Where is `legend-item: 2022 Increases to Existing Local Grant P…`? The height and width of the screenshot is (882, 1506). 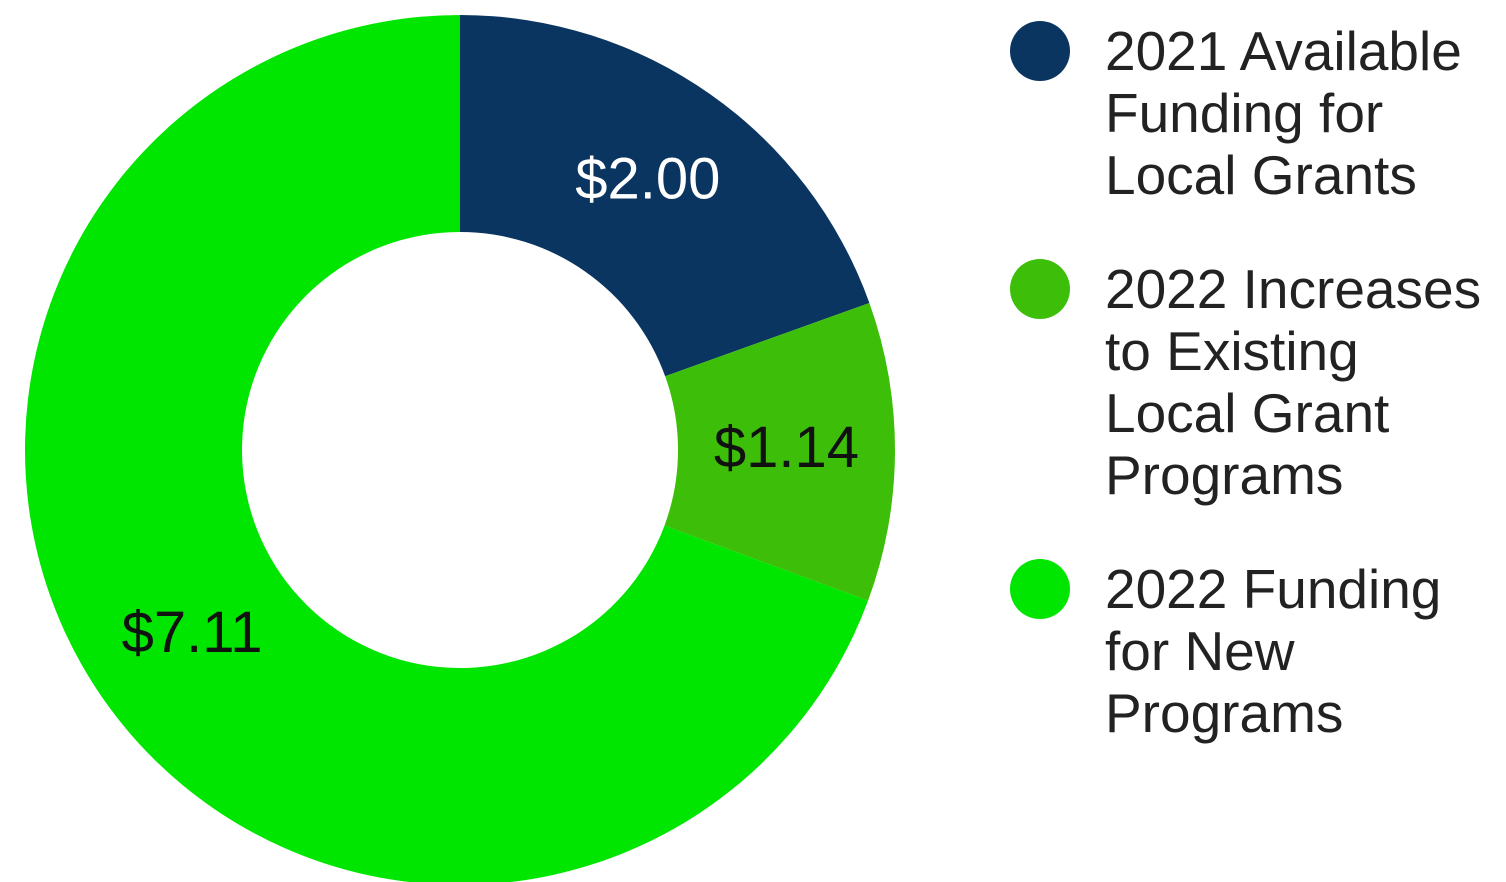 legend-item: 2022 Increases to Existing Local Grant P… is located at coordinates (1258, 382).